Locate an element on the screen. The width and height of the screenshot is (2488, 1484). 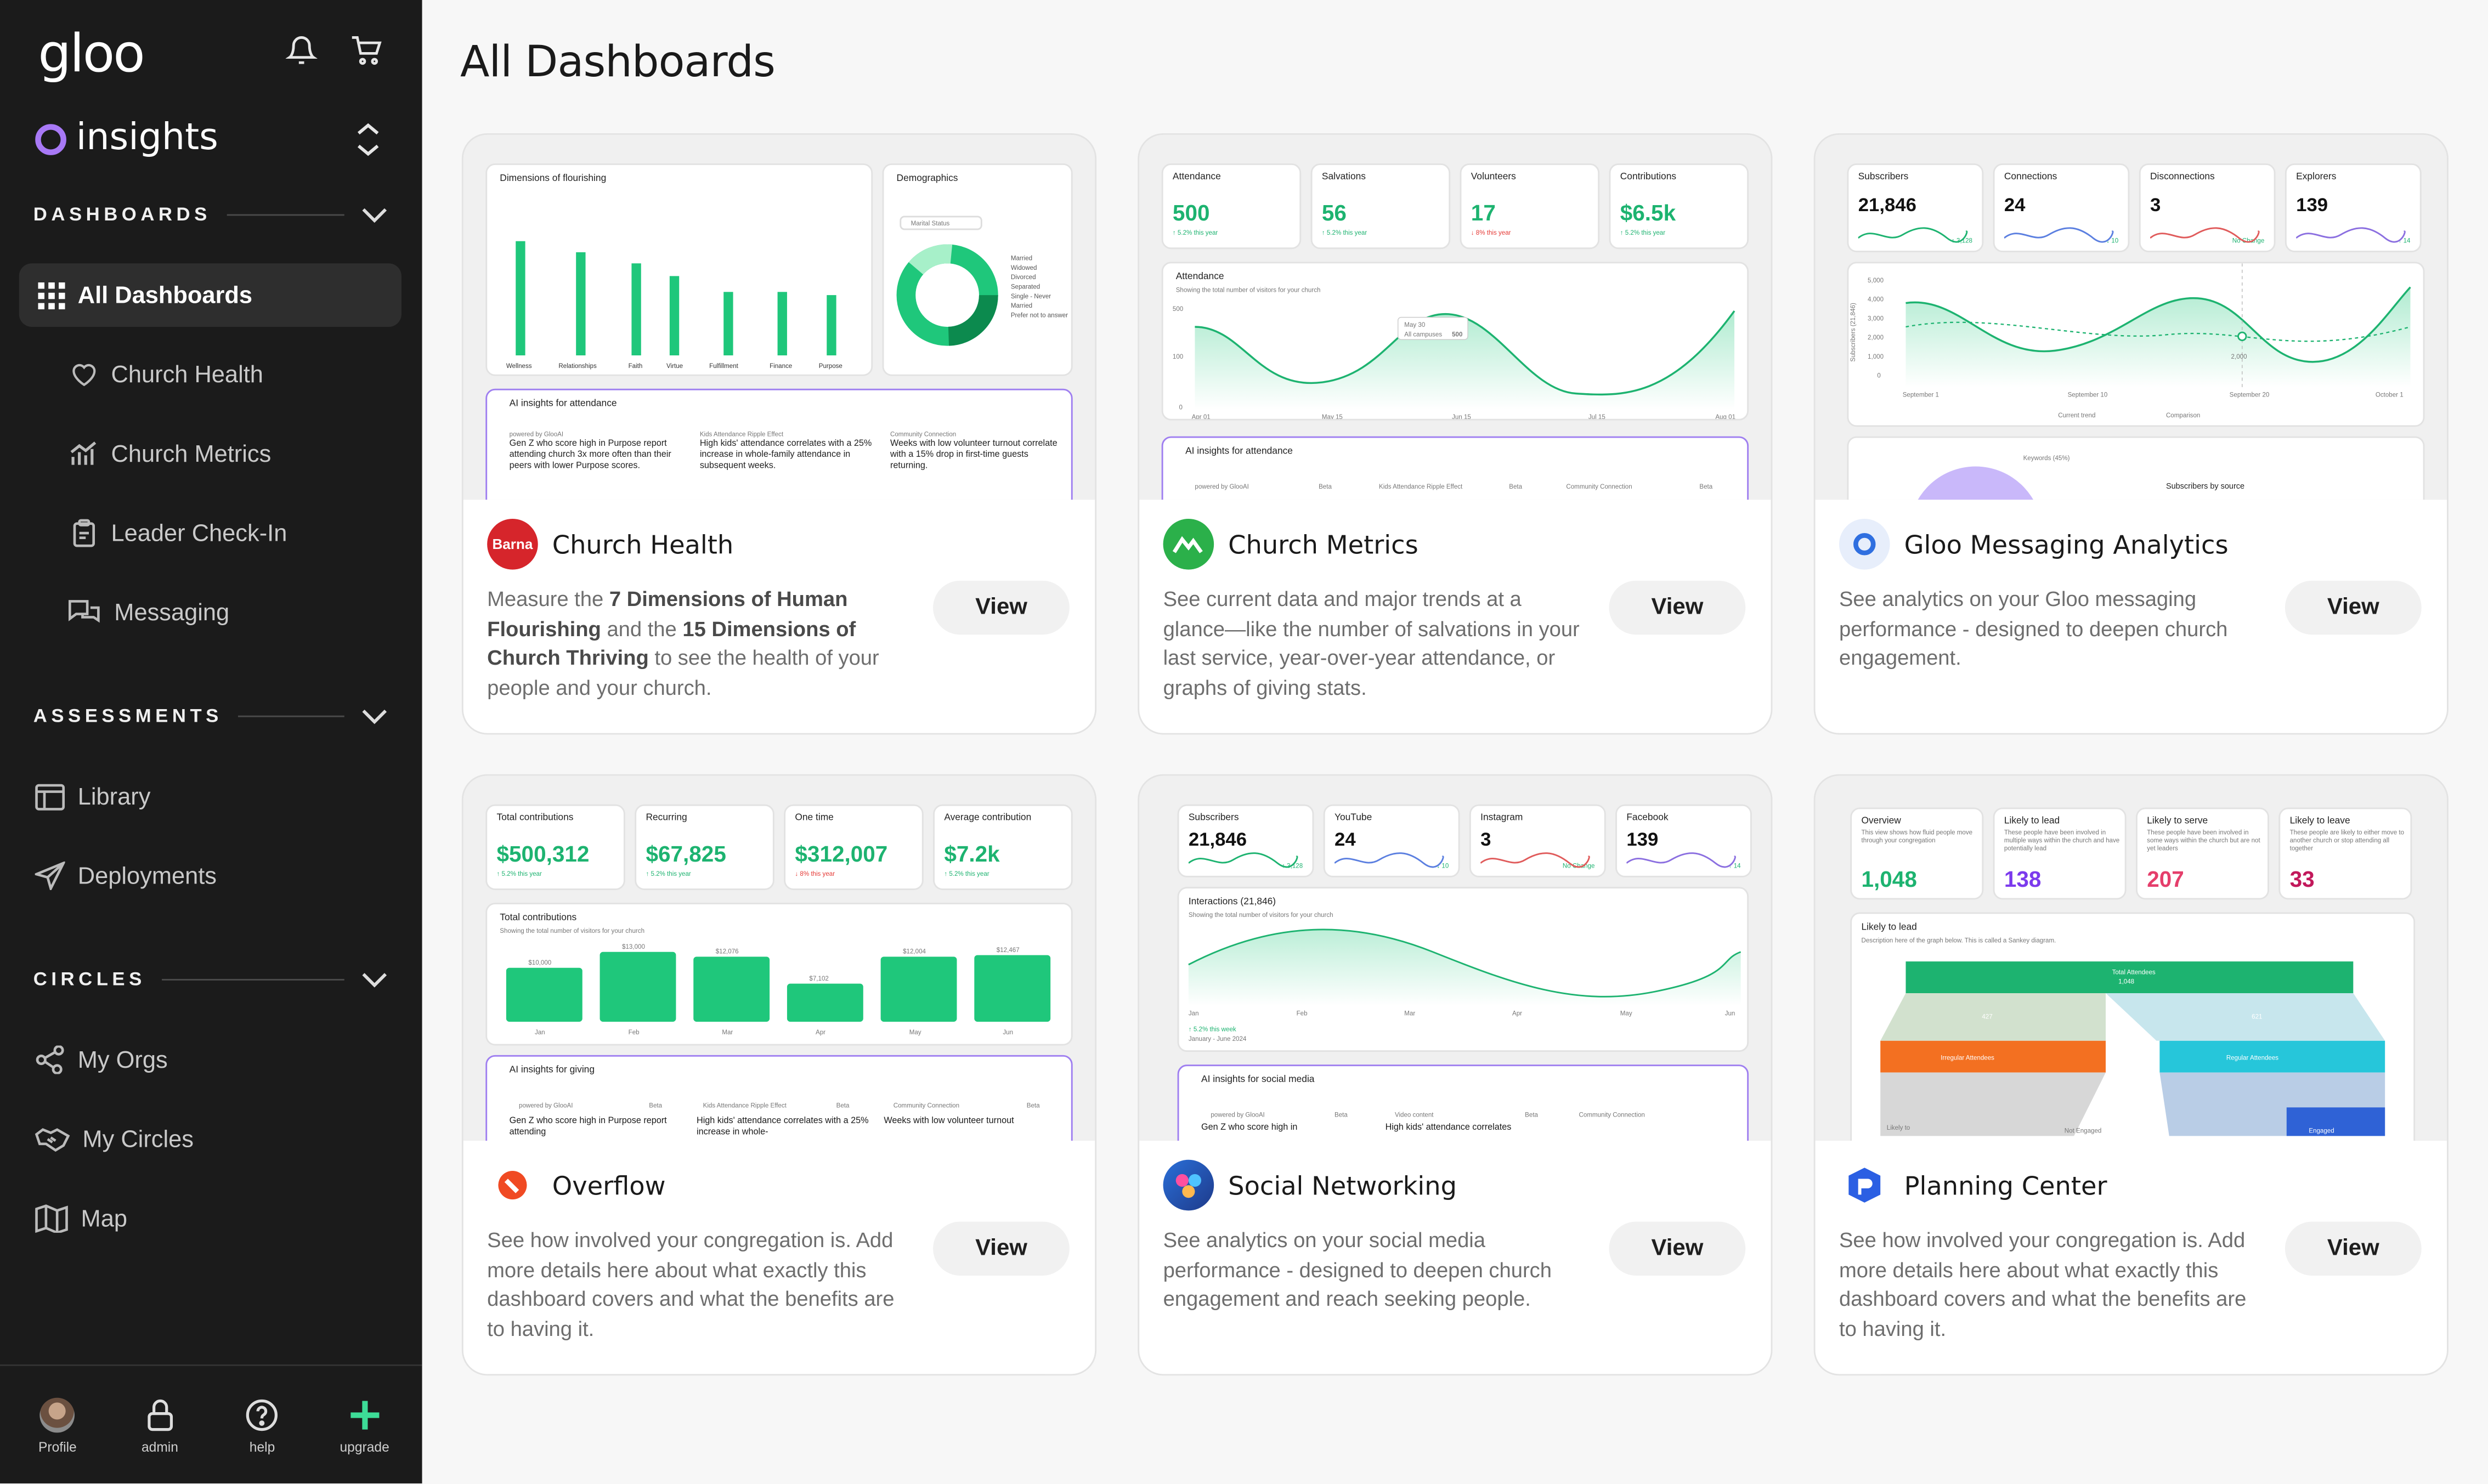
kpi-value: $67,825 is located at coordinates (686, 854).